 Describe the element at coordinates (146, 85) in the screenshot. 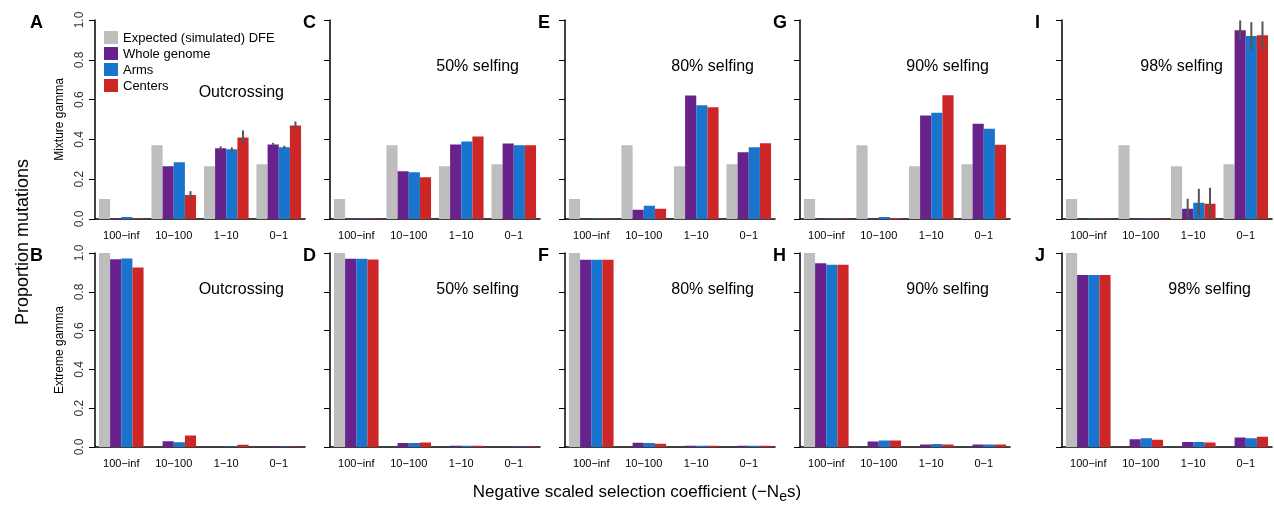

I see `legend-label: Centers` at that location.